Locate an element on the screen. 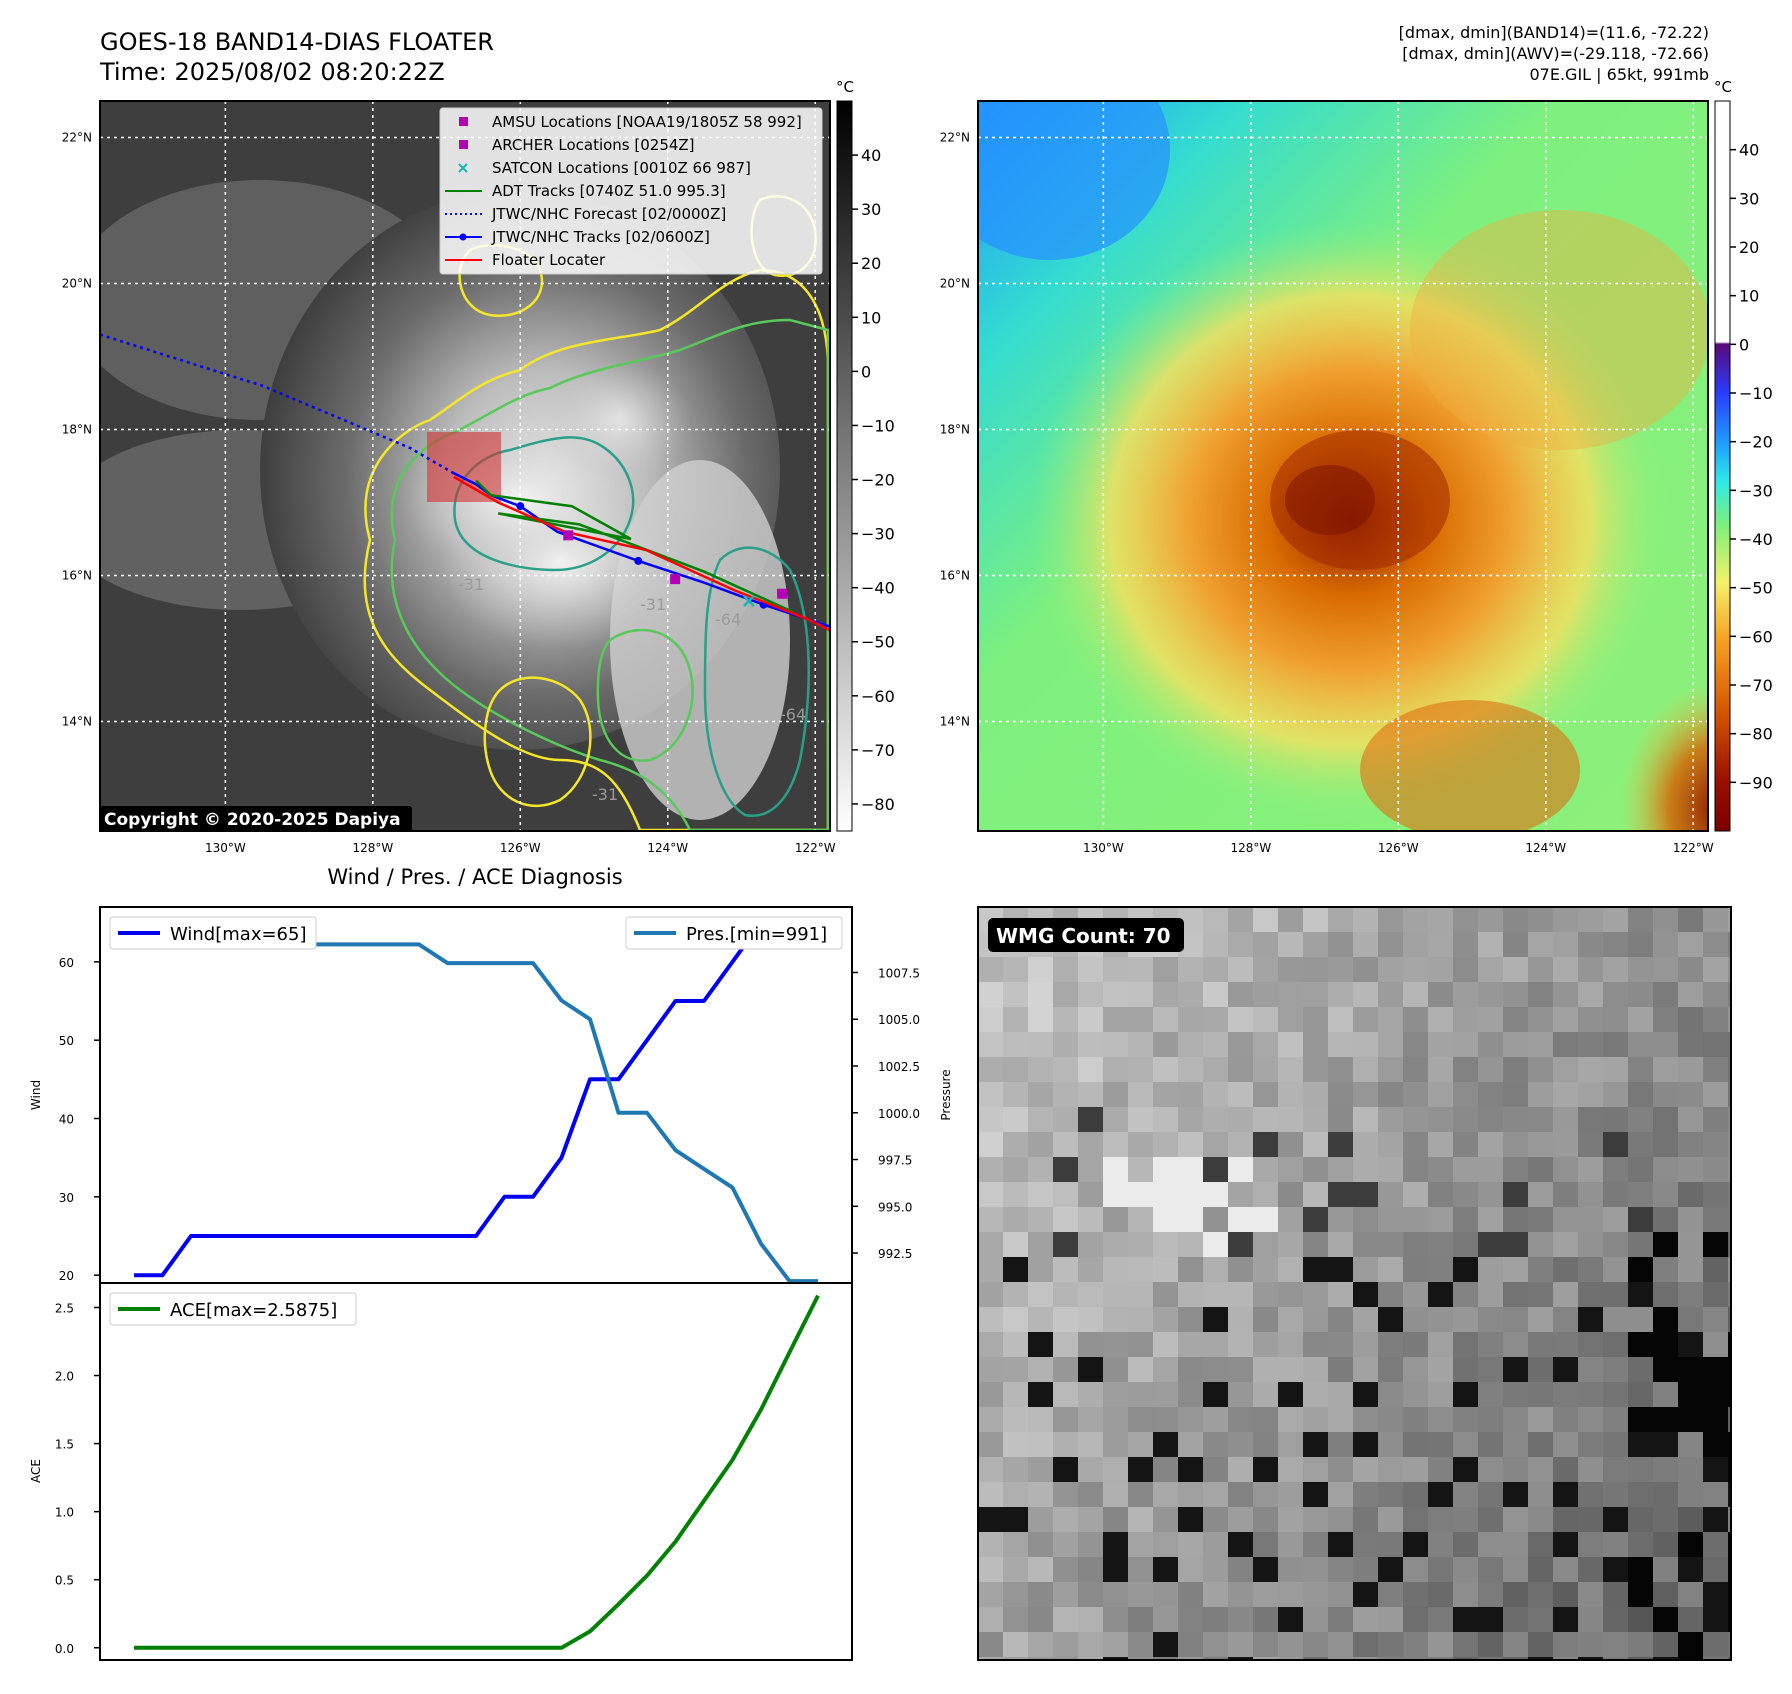 This screenshot has width=1792, height=1694. ir-colorbar-unit: °C is located at coordinates (845, 87).